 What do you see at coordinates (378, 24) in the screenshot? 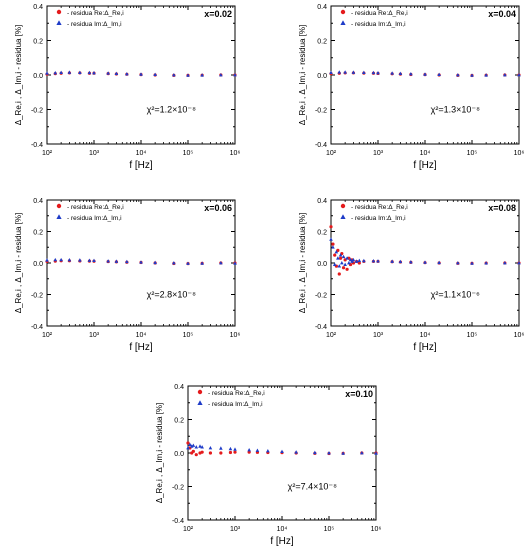
I see `legend-entry: - residua Im:Δ_Im,i` at bounding box center [378, 24].